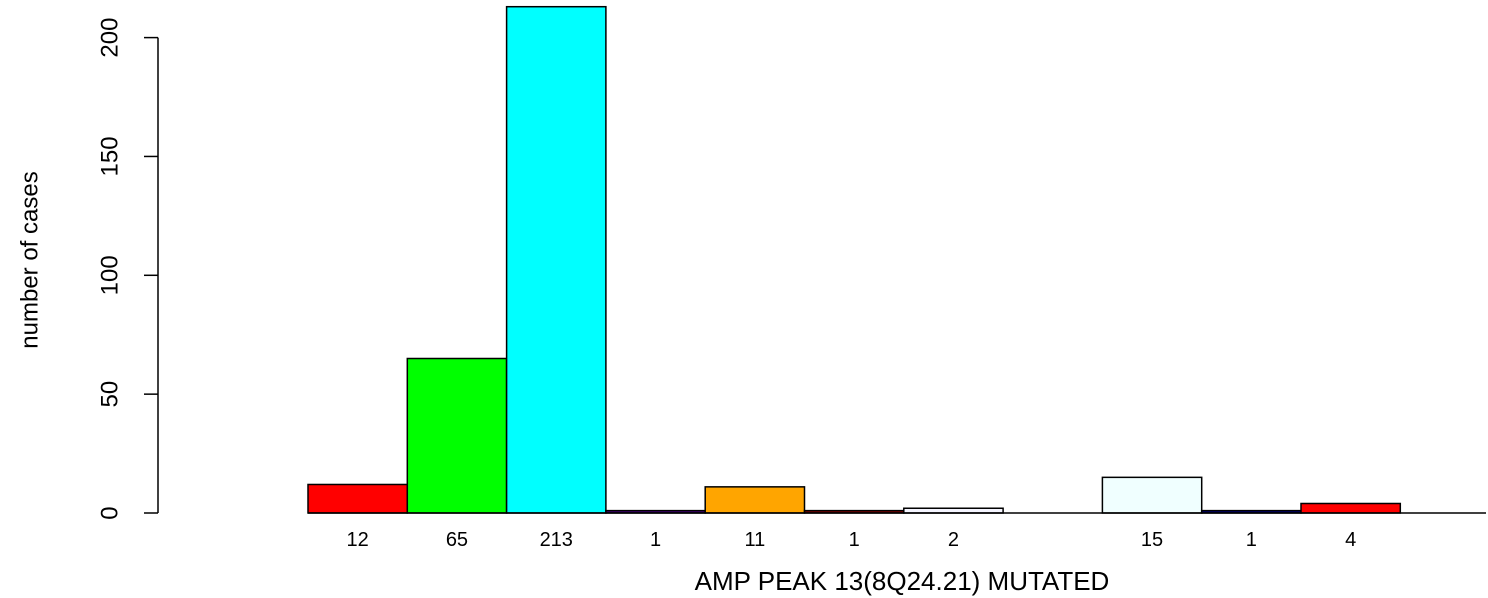 This screenshot has height=598, width=1488. Describe the element at coordinates (902, 581) in the screenshot. I see `x-axis-title: AMP PEAK 13(8Q24.21) MUTATED` at that location.